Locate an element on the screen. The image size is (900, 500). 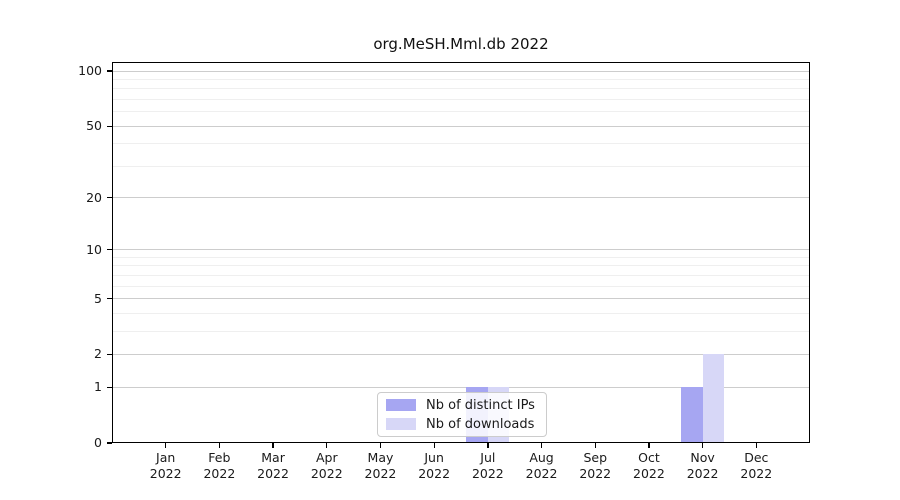
y-tick-label: 10 is located at coordinates (94, 249).